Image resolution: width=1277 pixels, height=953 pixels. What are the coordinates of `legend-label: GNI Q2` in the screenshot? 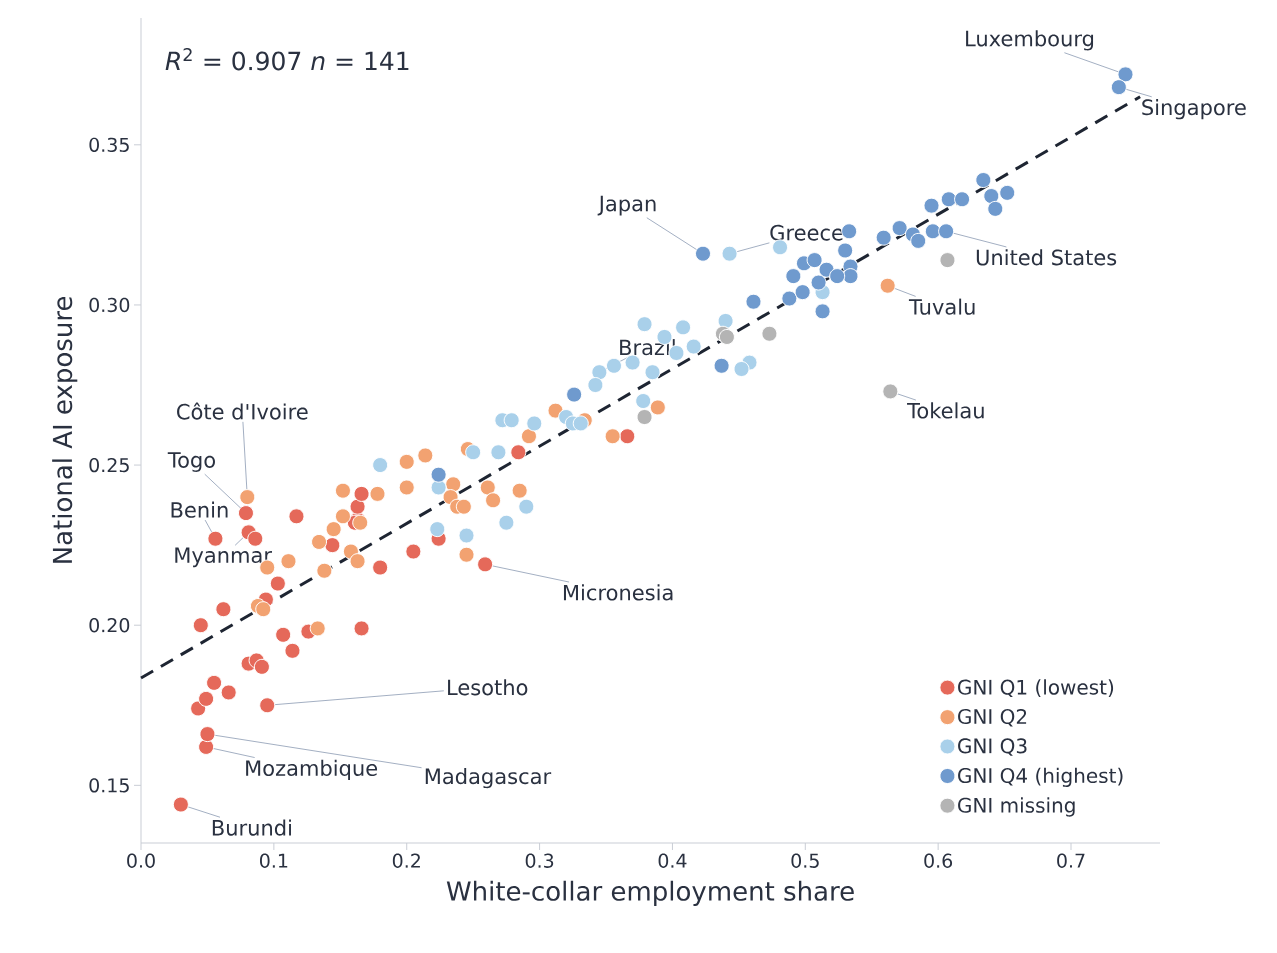 It's located at (992, 717).